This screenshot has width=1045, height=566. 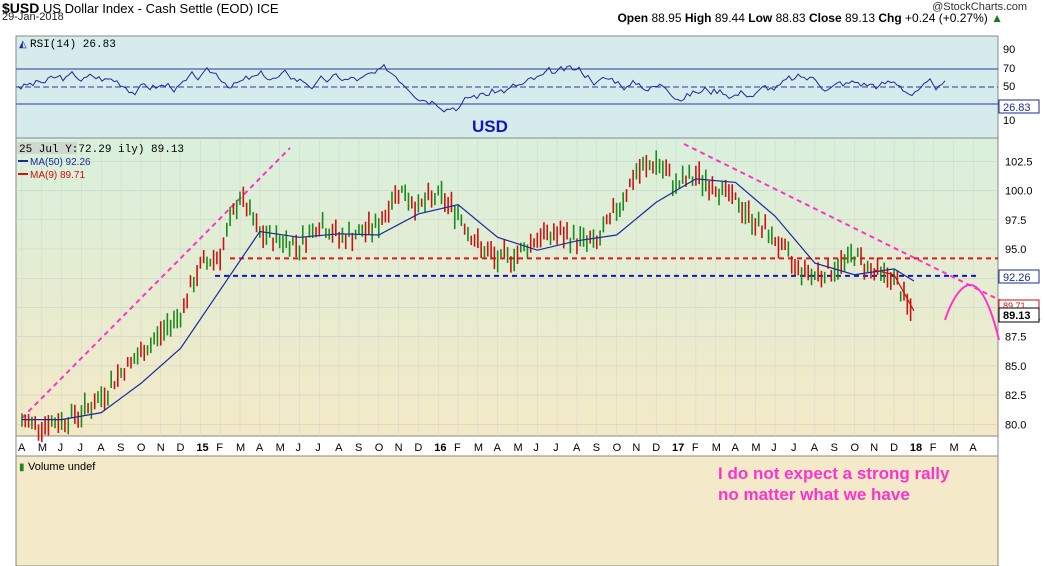 I want to click on downtrend-line, so click(x=862, y=232).